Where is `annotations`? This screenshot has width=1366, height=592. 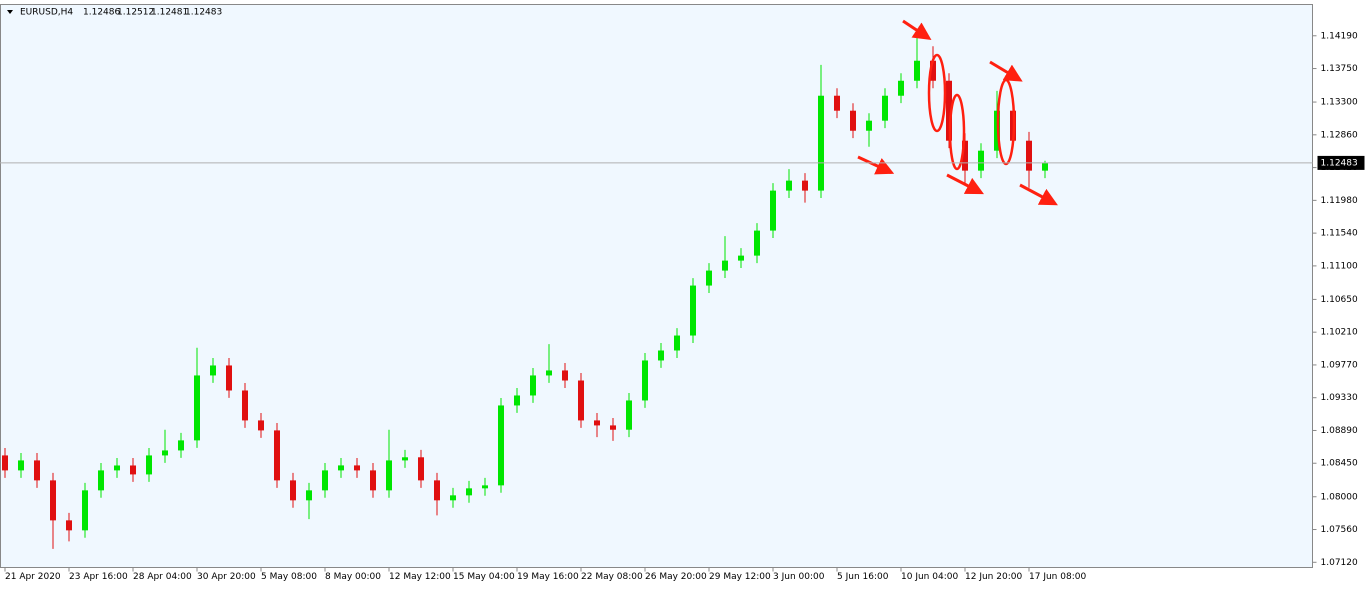
annotations is located at coordinates (957, 112).